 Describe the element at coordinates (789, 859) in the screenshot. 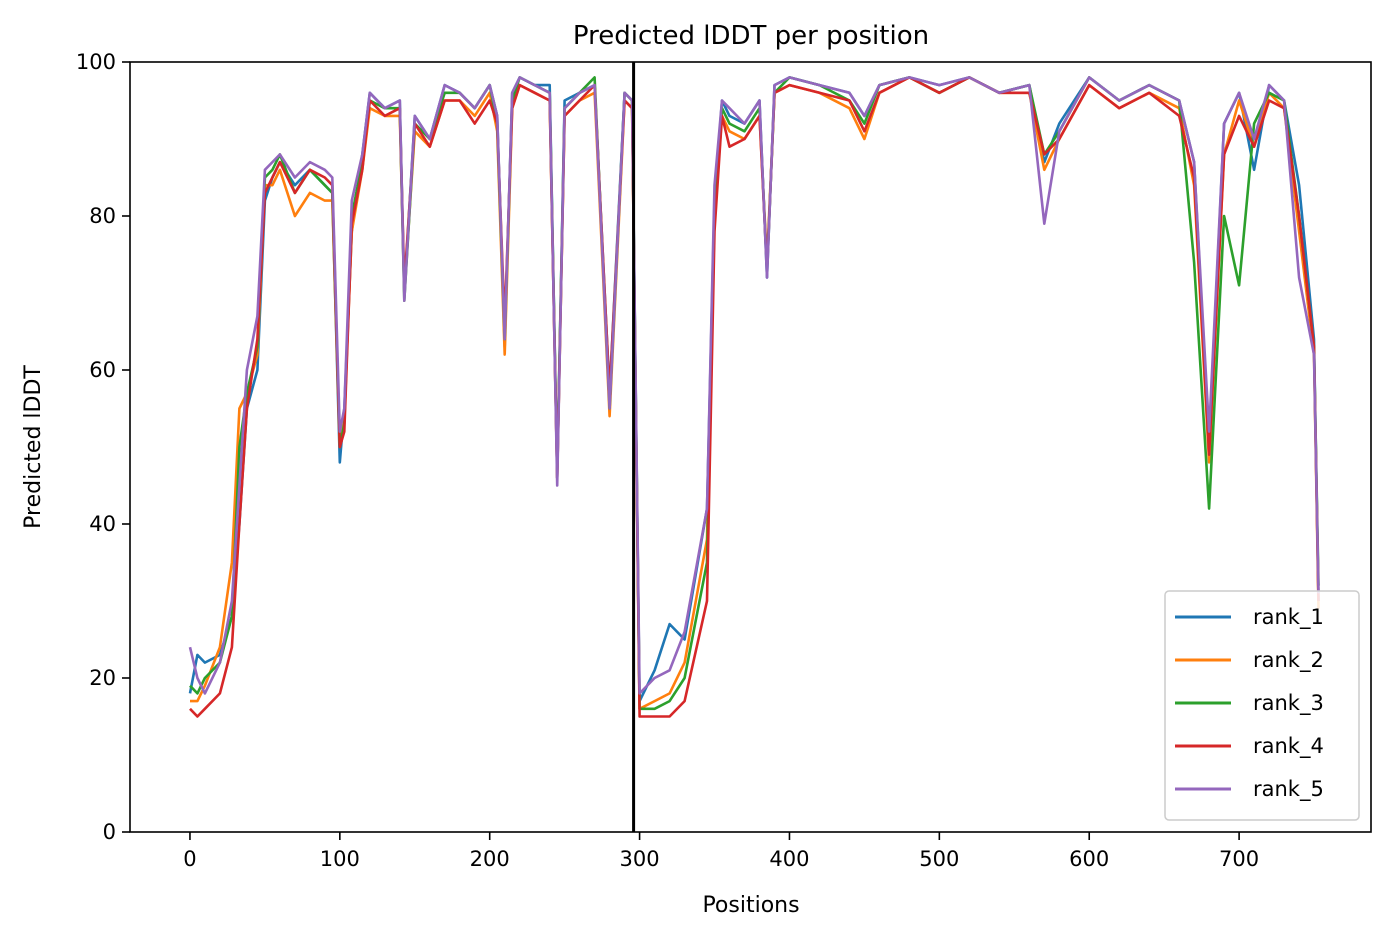

I see `x-tick-label: 400` at that location.